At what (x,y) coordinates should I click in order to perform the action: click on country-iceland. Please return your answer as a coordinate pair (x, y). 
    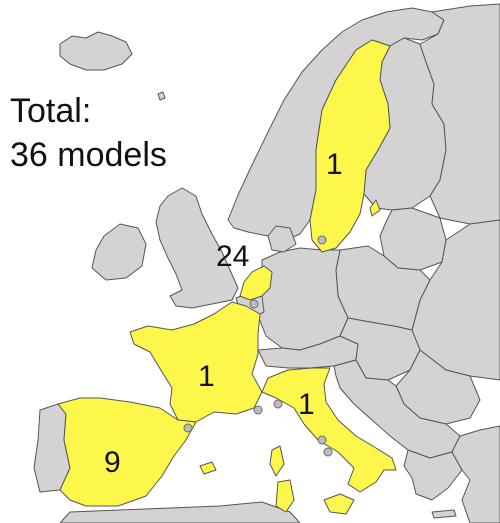
    Looking at the image, I should click on (96, 51).